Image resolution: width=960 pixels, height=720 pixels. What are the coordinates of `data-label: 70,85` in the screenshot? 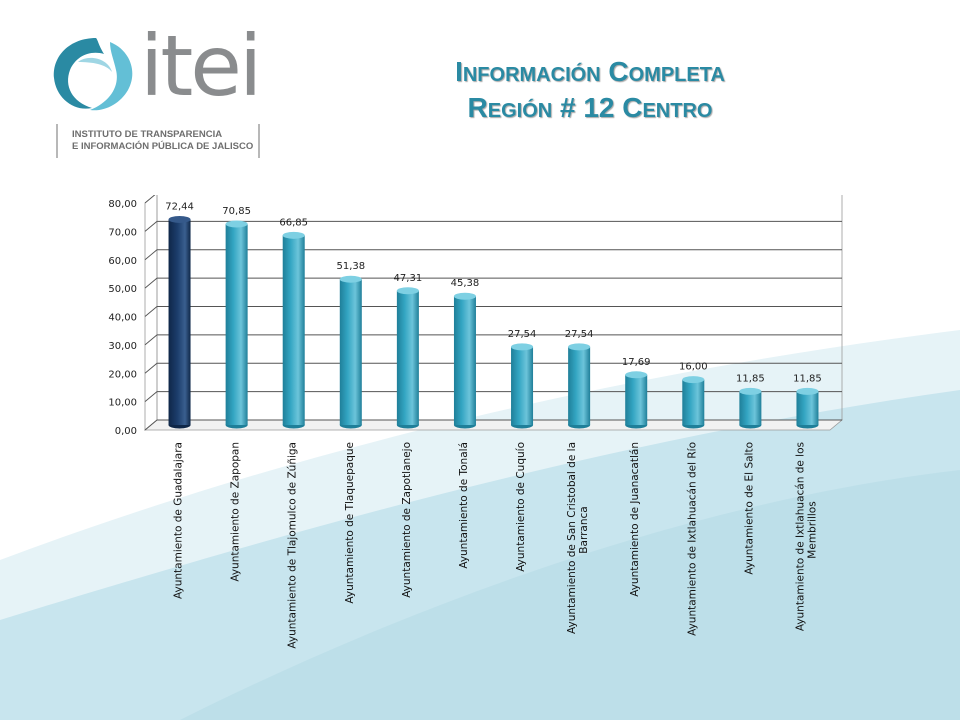 It's located at (236, 211).